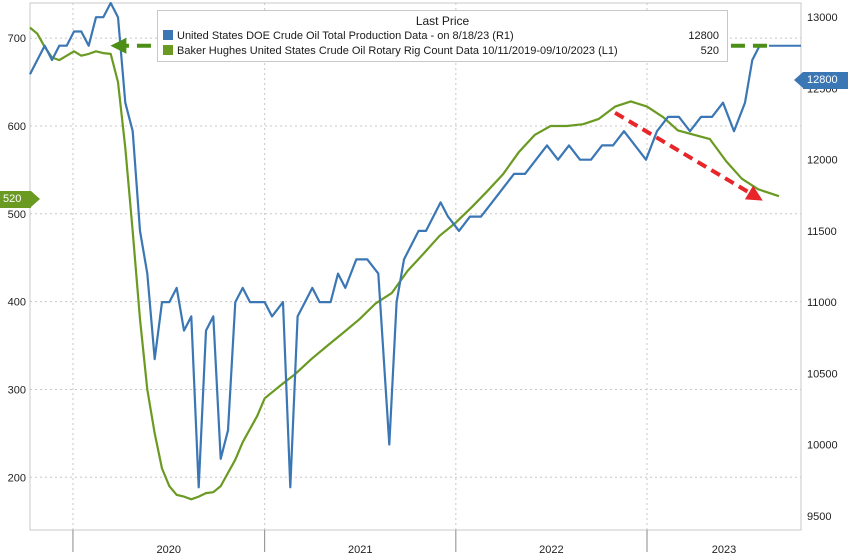 The width and height of the screenshot is (848, 559). What do you see at coordinates (17, 215) in the screenshot?
I see `left-tick-label: 500` at bounding box center [17, 215].